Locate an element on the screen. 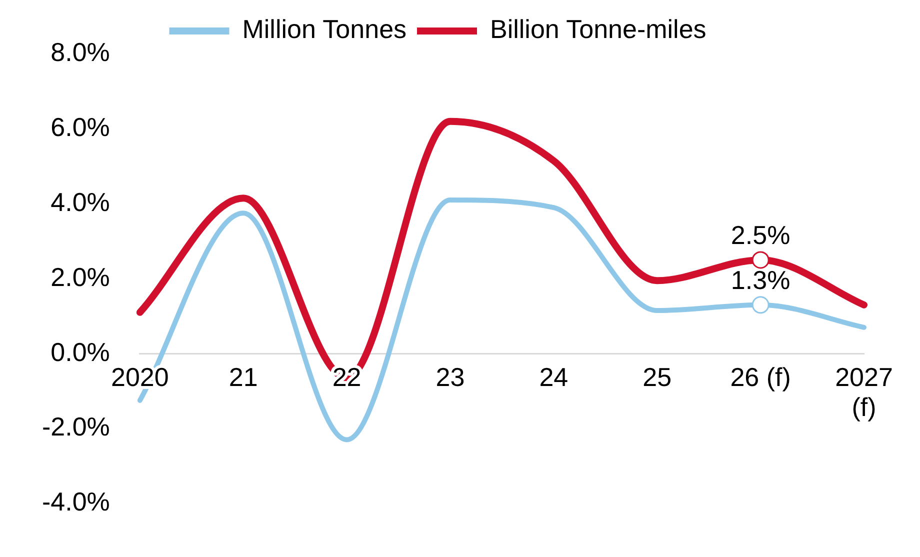 The width and height of the screenshot is (920, 557). x-tick-label: 2020 is located at coordinates (140, 377).